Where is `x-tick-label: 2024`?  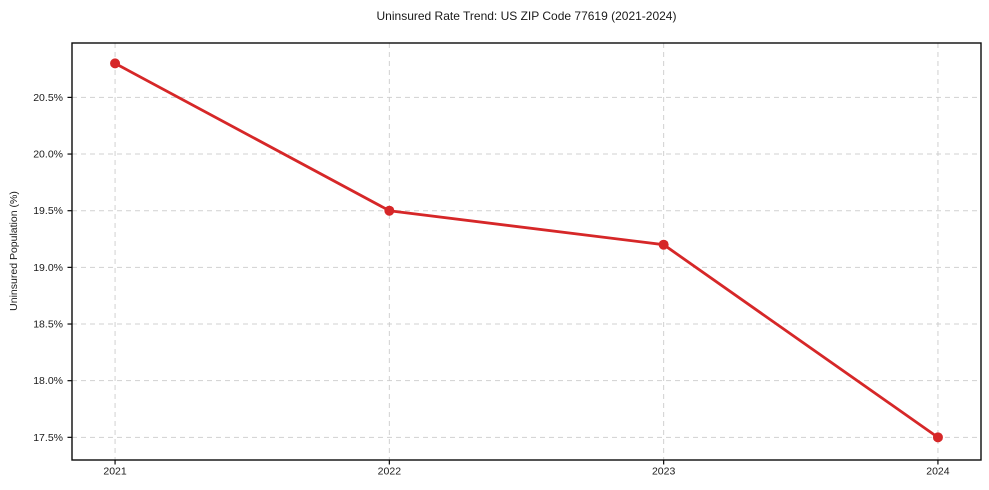 x-tick-label: 2024 is located at coordinates (938, 472).